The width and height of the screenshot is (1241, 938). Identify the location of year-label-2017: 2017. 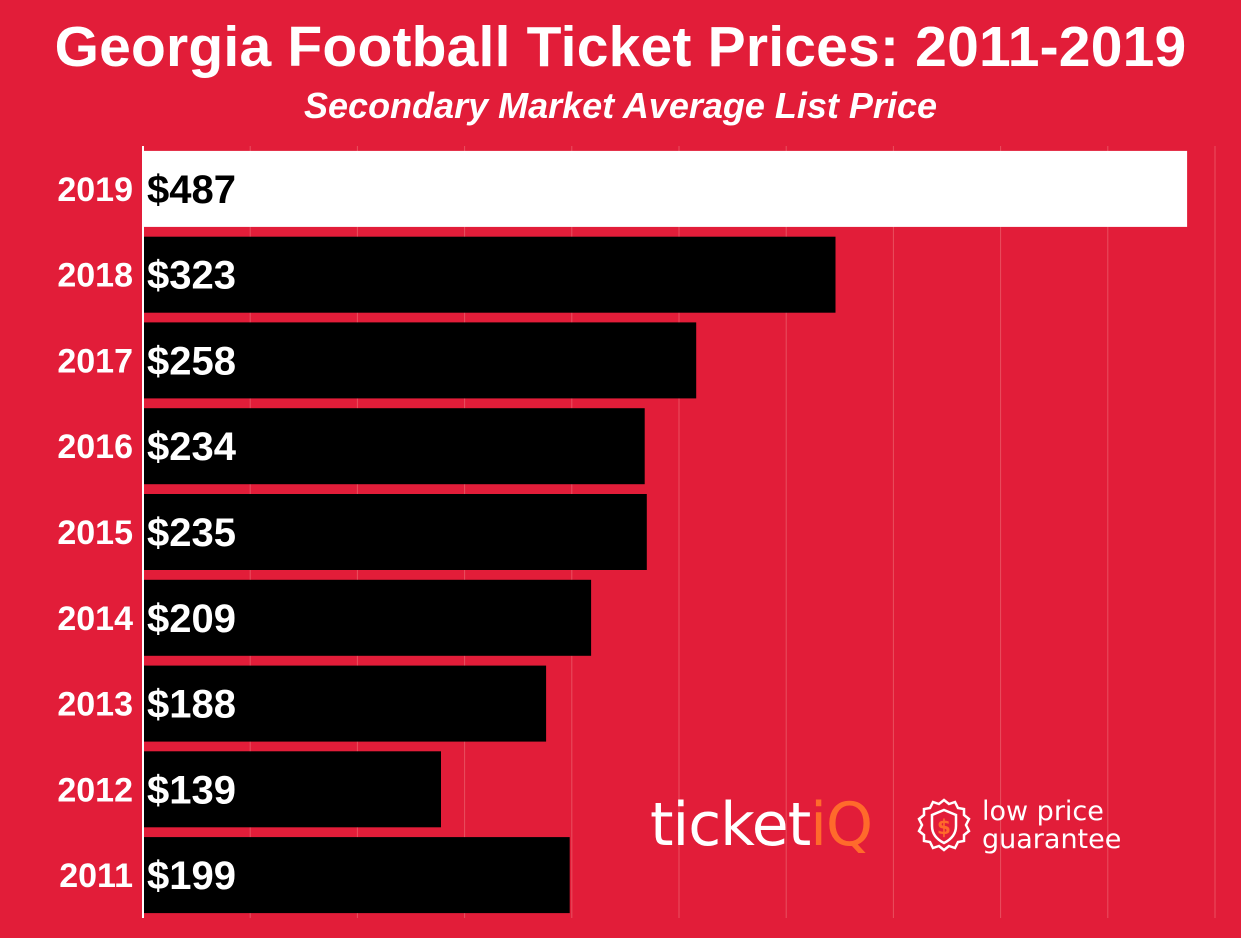
(95, 361).